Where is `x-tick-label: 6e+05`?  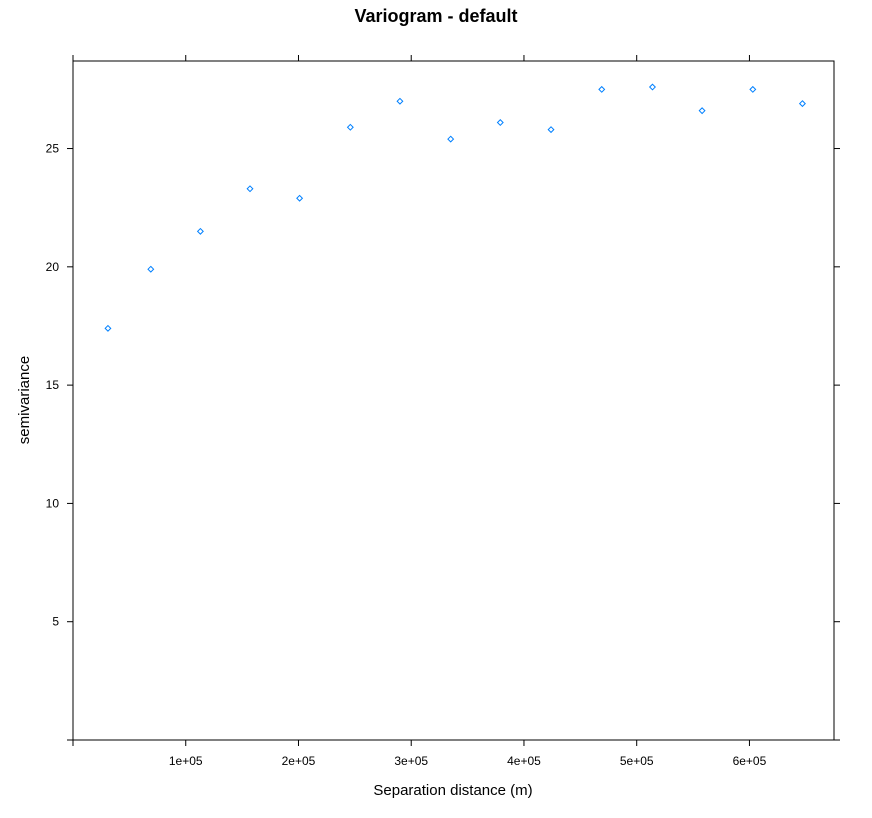 x-tick-label: 6e+05 is located at coordinates (750, 761).